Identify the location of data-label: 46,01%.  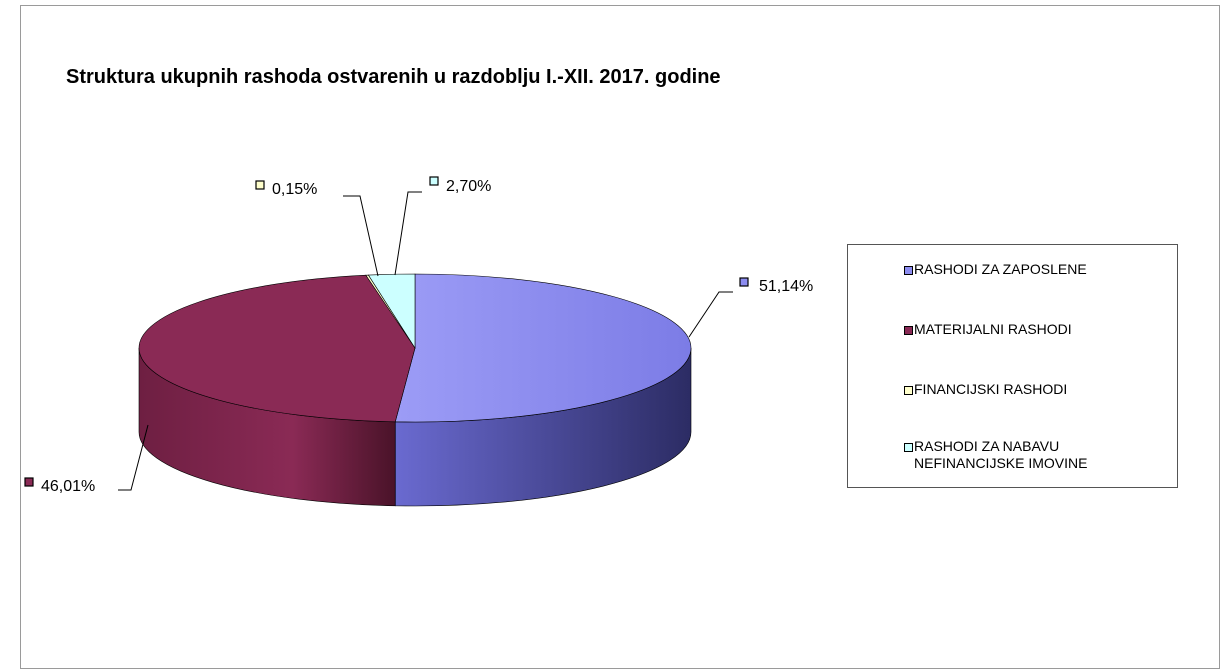
(68, 486).